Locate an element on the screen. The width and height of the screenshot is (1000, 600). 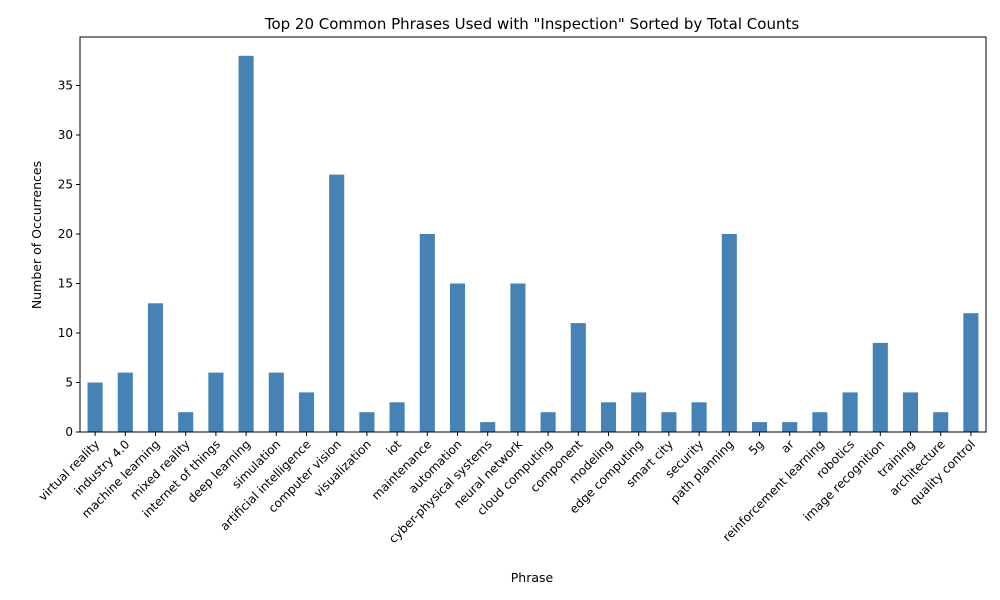
y-tick-label: 15 is located at coordinates (65, 284).